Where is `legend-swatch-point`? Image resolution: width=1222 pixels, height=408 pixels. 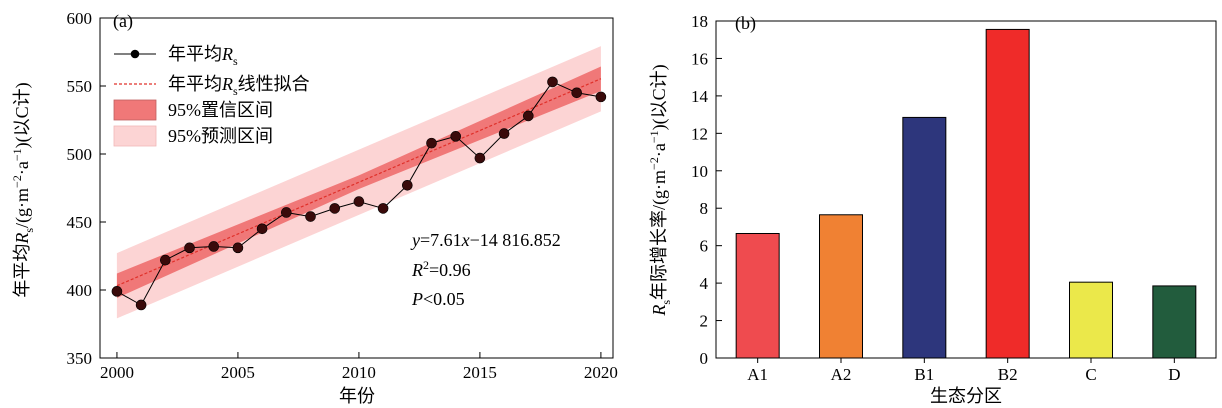 legend-swatch-point is located at coordinates (135, 54).